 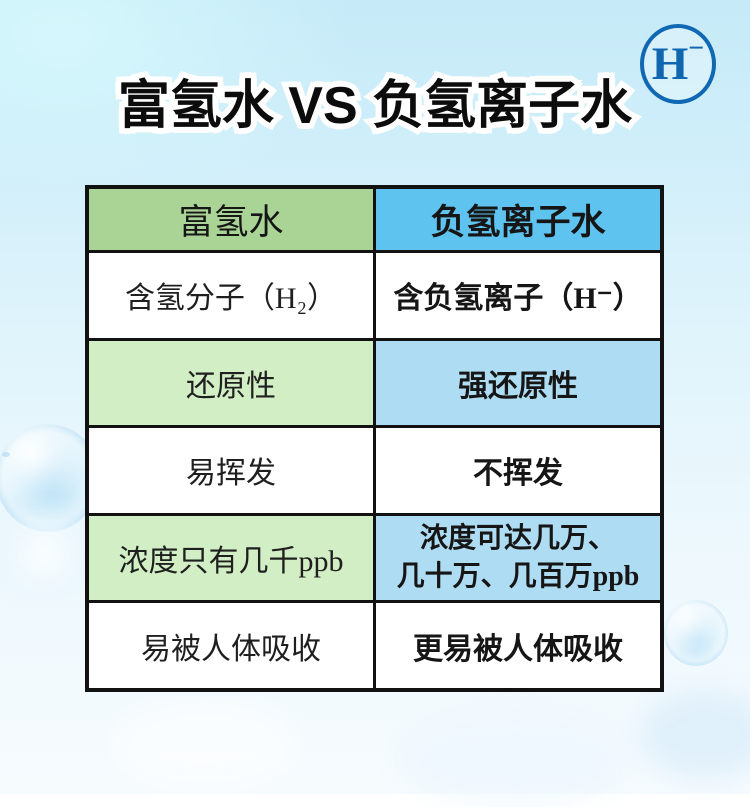 I want to click on table-cell: 浓度可达几万、 几十万、几百万ppb, so click(x=518, y=558).